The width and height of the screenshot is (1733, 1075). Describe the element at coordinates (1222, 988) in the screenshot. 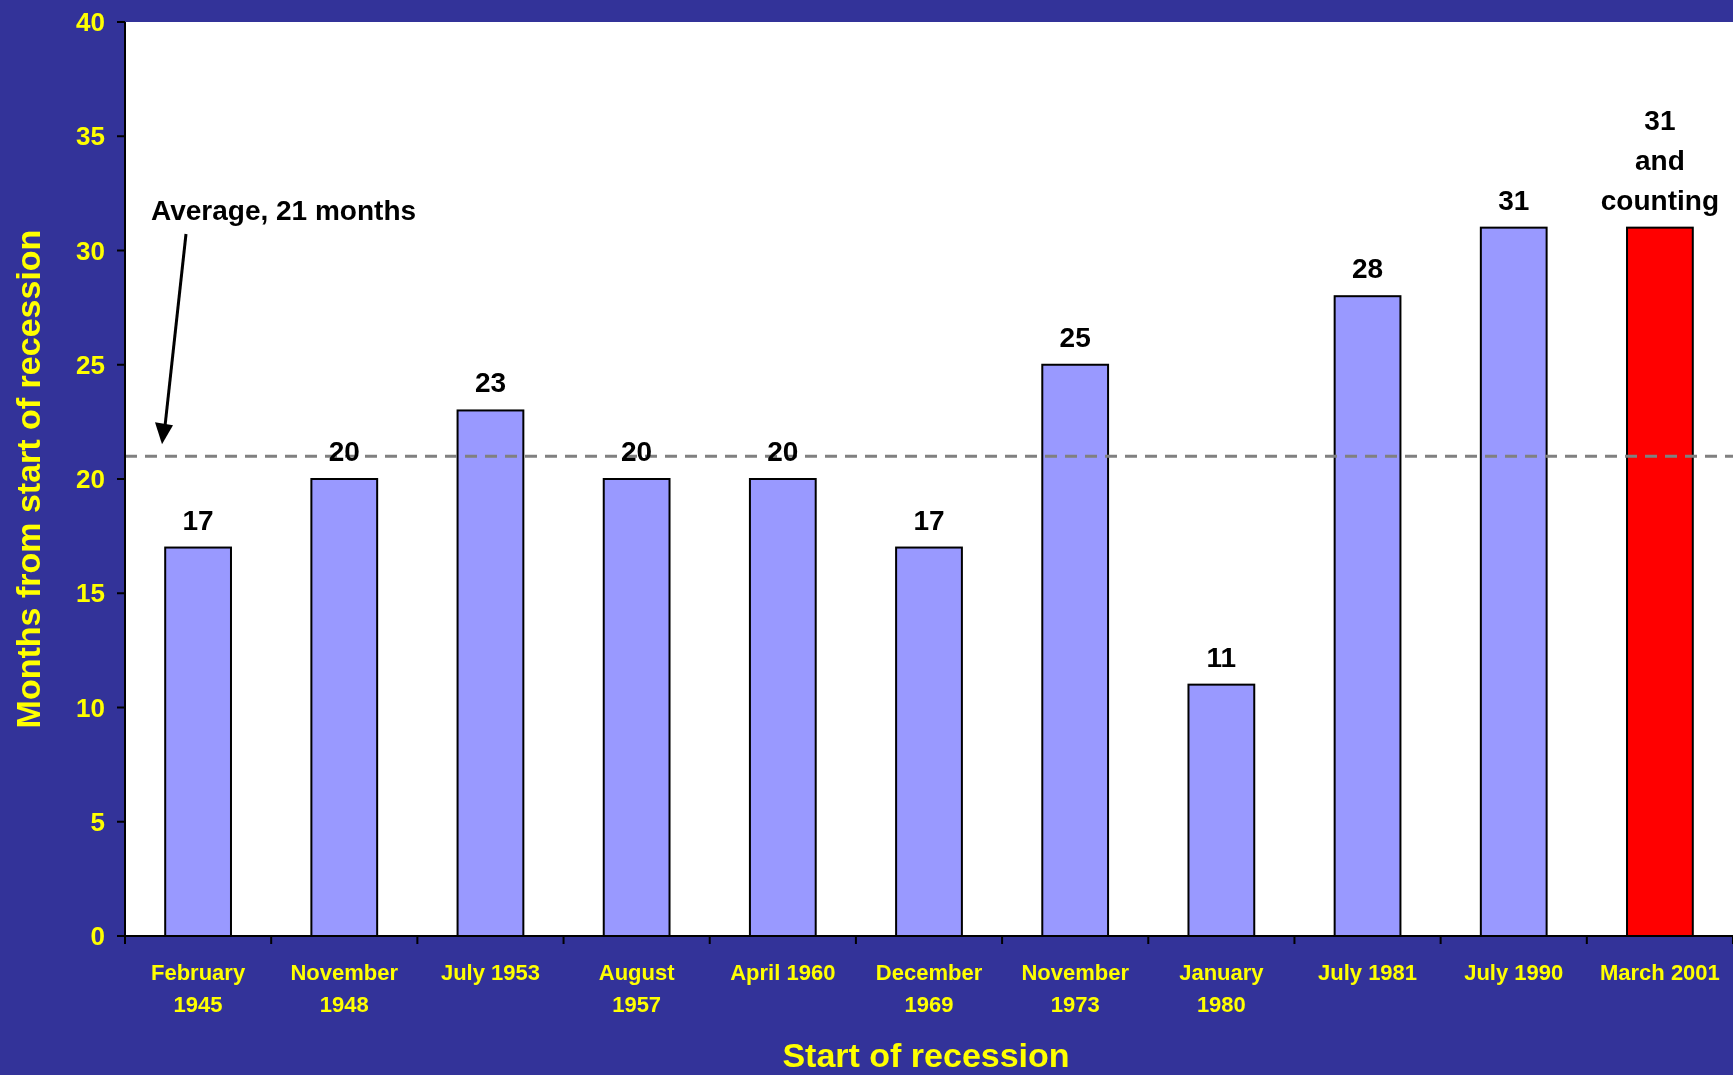

I see `x-tick-label: January 1980` at that location.